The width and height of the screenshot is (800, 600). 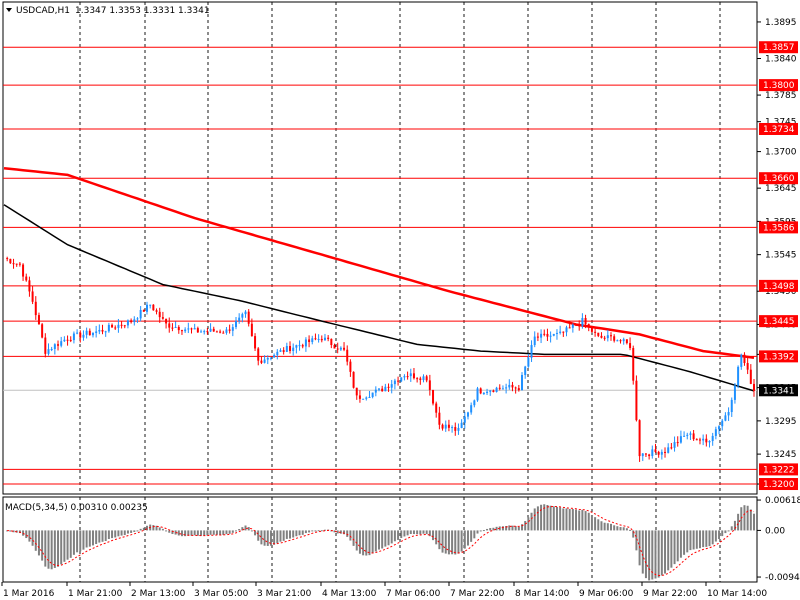 I want to click on macd-tick-label: -0.00949, so click(x=782, y=578).